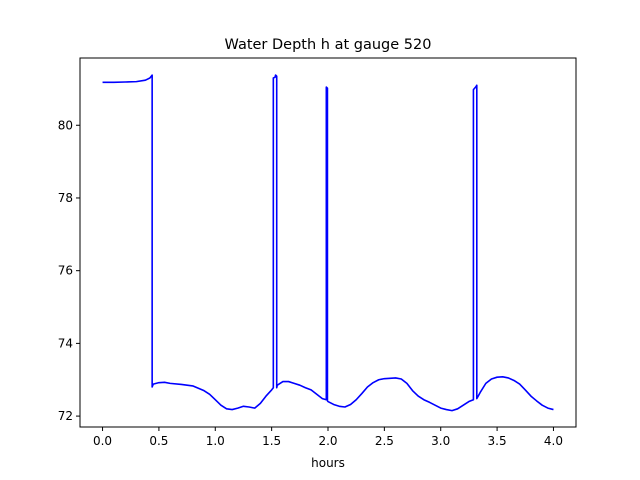 The width and height of the screenshot is (640, 480). Describe the element at coordinates (440, 441) in the screenshot. I see `x-tick-label: 3.0` at that location.